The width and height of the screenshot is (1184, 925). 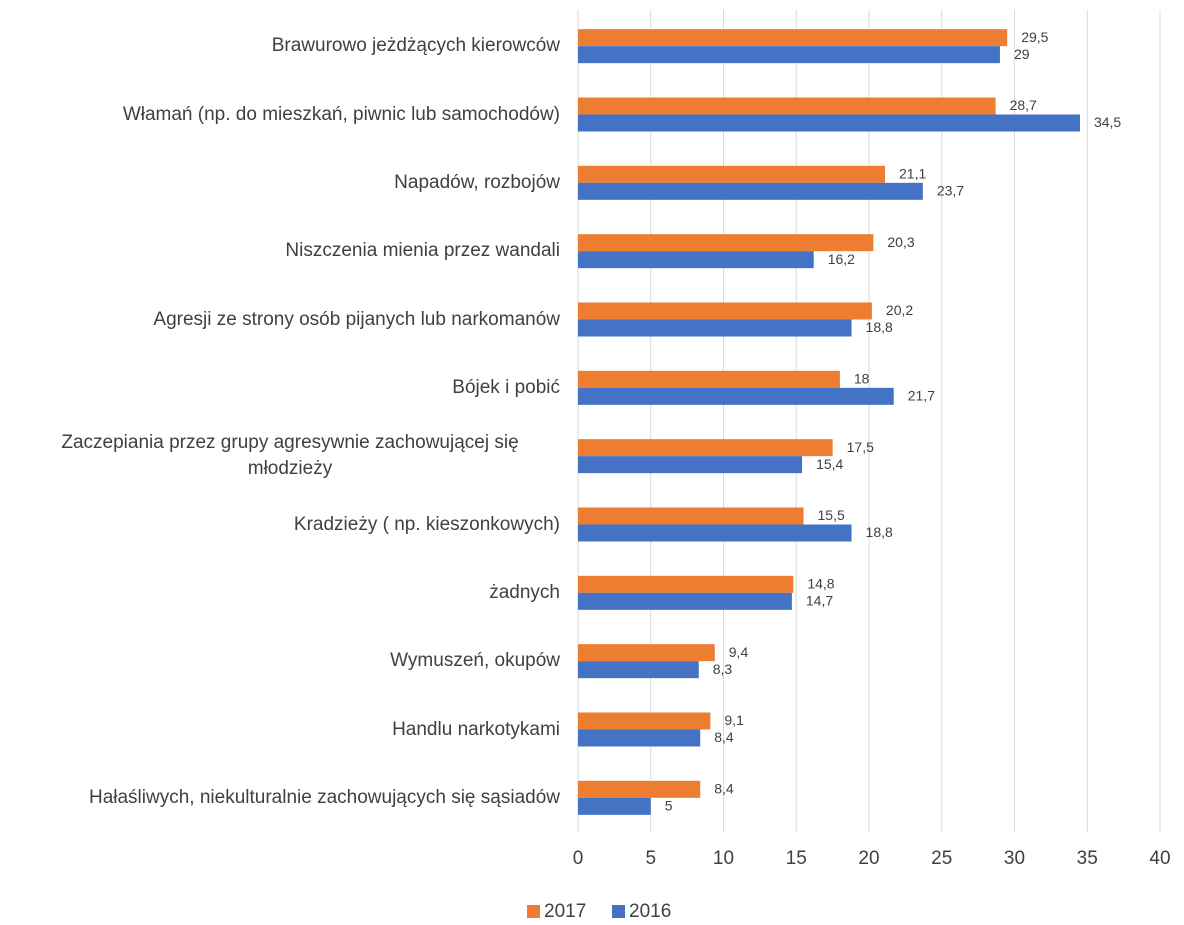 I want to click on x-tick-label: 0, so click(x=578, y=858).